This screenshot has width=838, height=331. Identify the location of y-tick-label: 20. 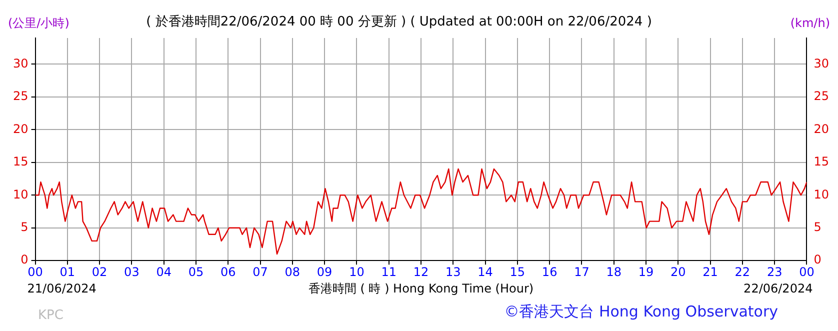
(20, 129).